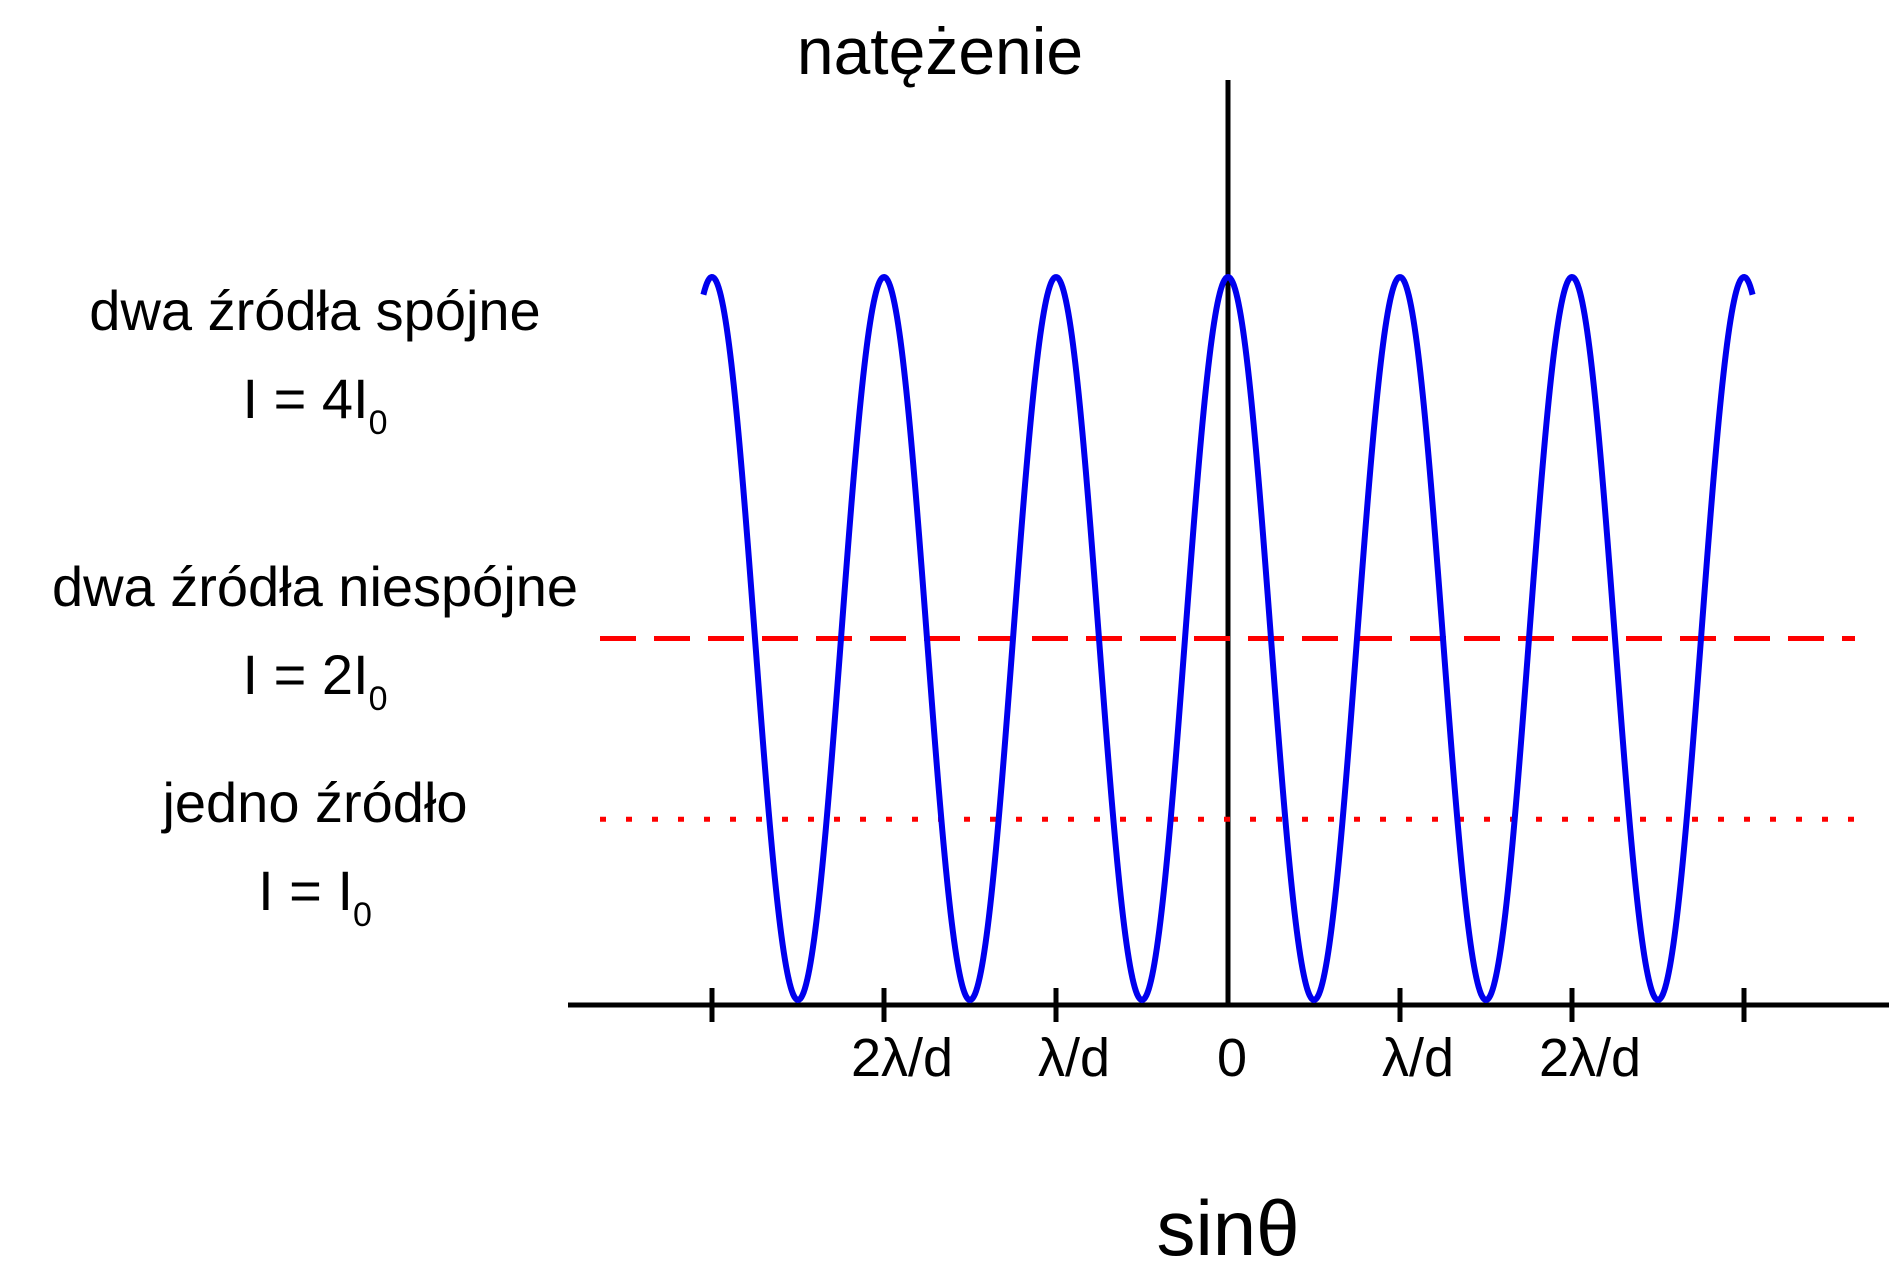  I want to click on x-tick-label: 0, so click(1232, 1058).